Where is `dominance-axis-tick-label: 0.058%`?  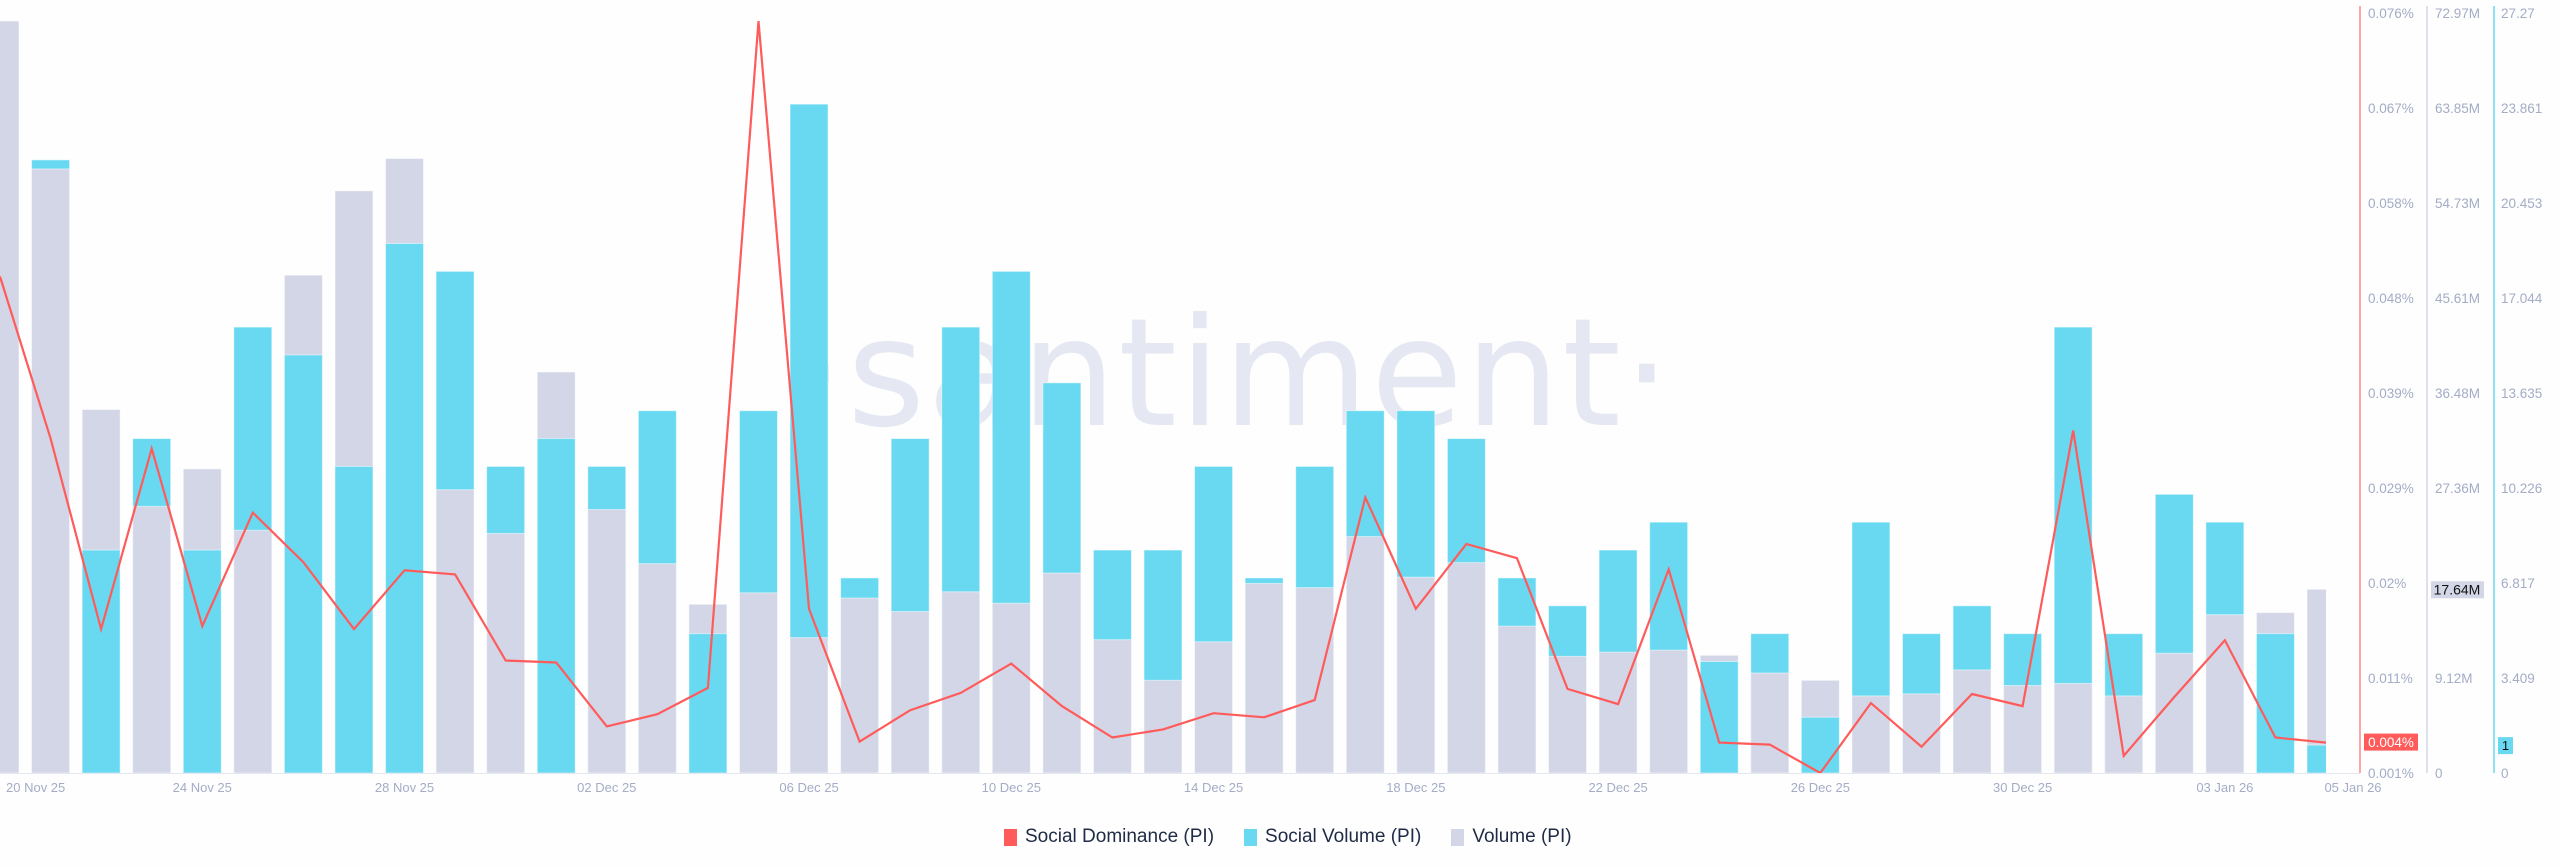
dominance-axis-tick-label: 0.058% is located at coordinates (2391, 203).